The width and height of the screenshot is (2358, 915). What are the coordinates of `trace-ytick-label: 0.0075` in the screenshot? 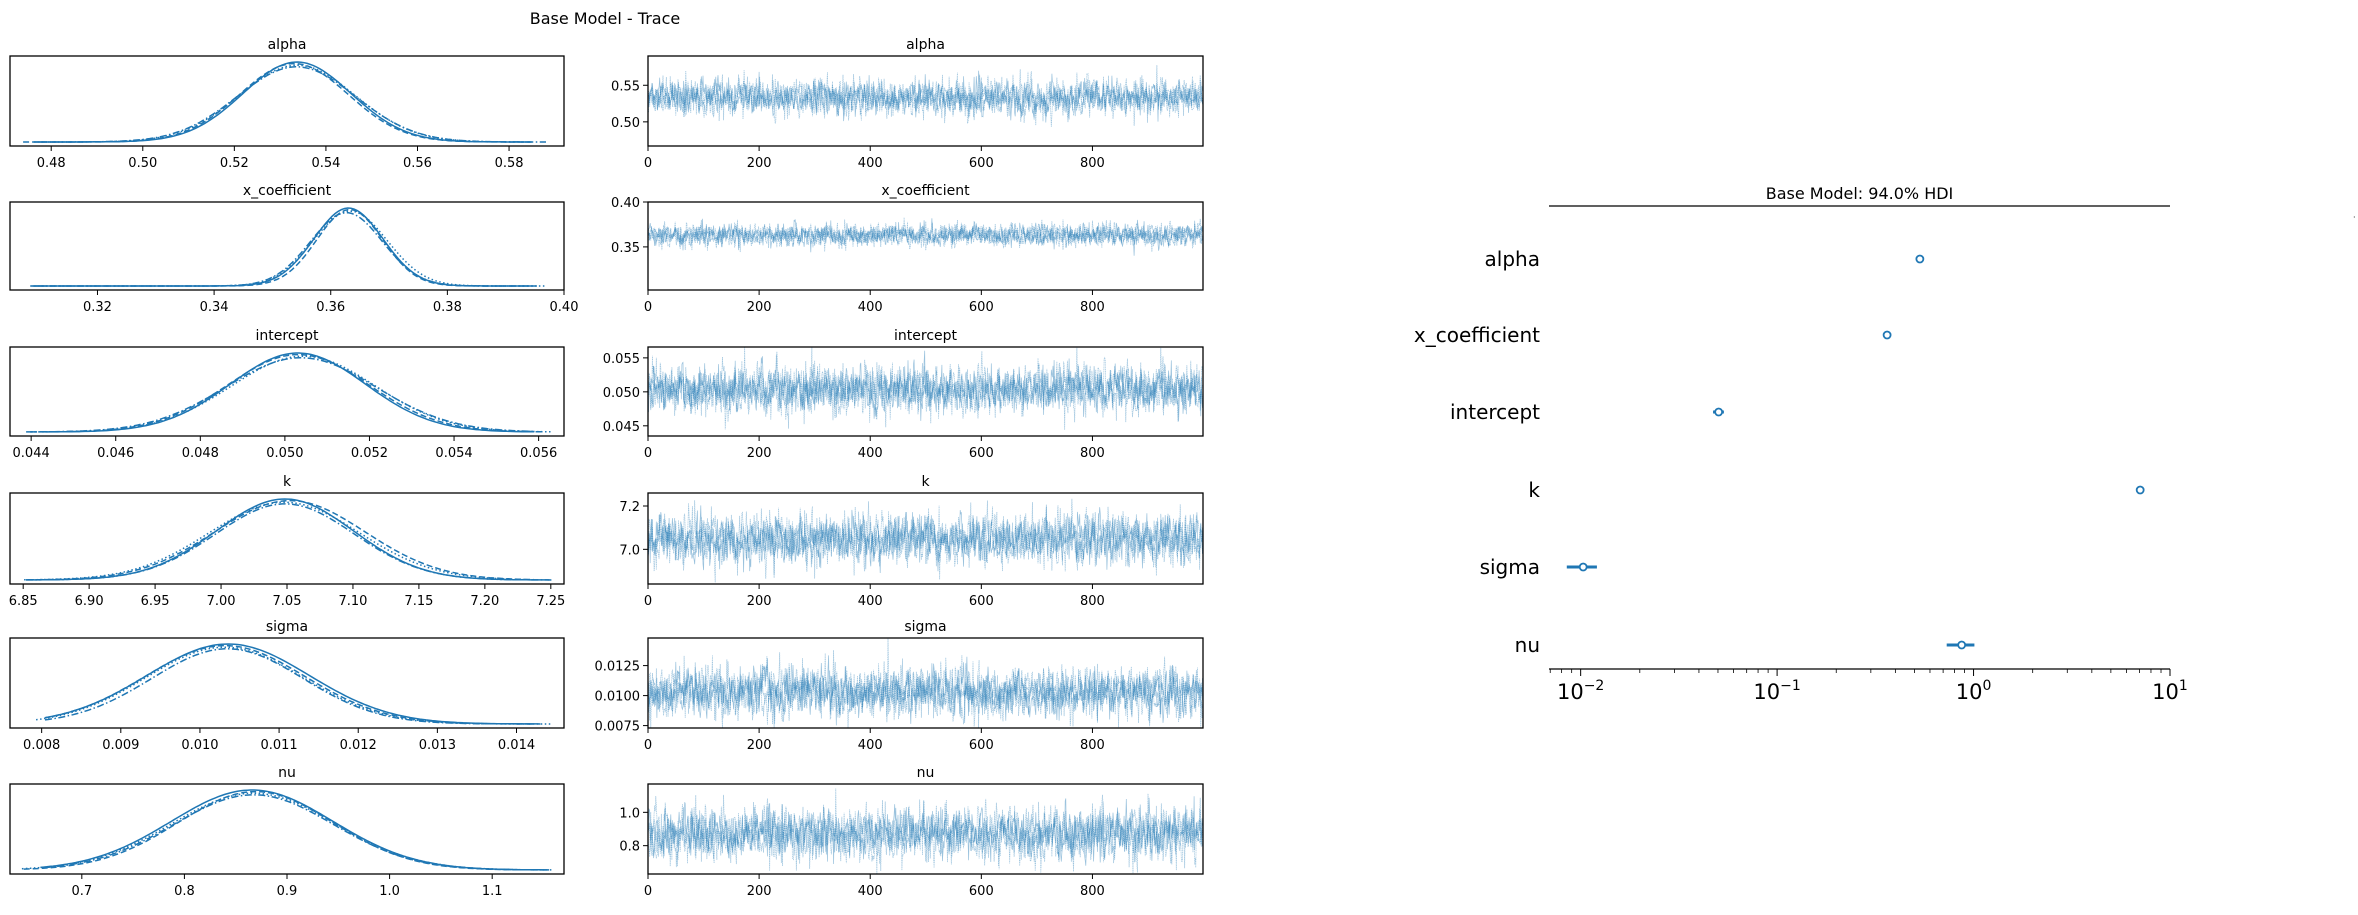 It's located at (618, 727).